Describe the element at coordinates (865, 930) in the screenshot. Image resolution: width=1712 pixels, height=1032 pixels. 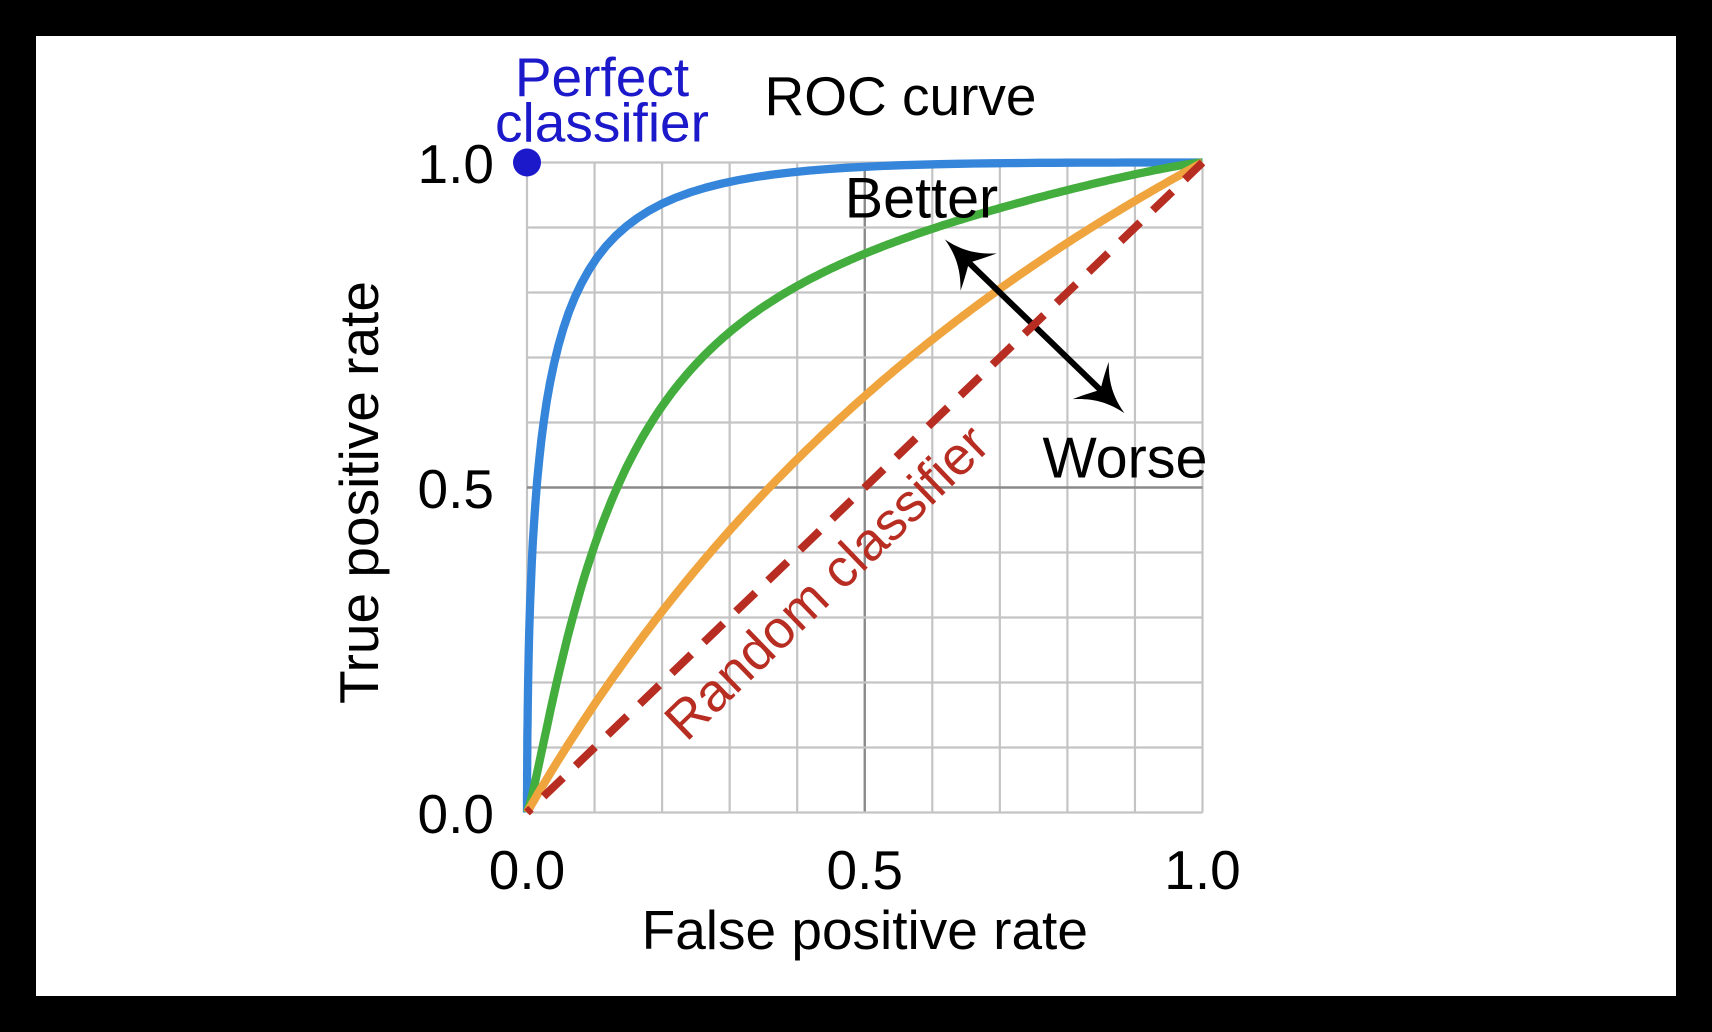
I see `svg-text: False positive rate` at that location.